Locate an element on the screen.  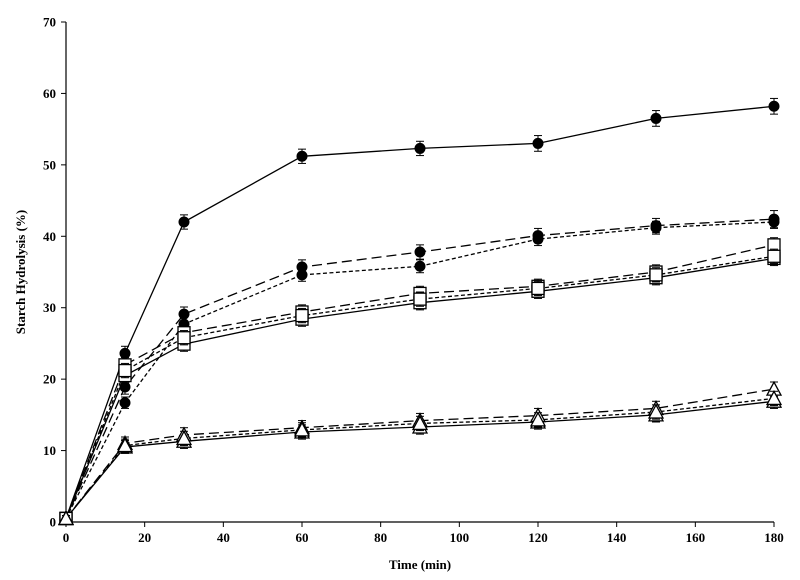
y-axis-title: Starch Hydrolysis (%) is located at coordinates (20, 272).